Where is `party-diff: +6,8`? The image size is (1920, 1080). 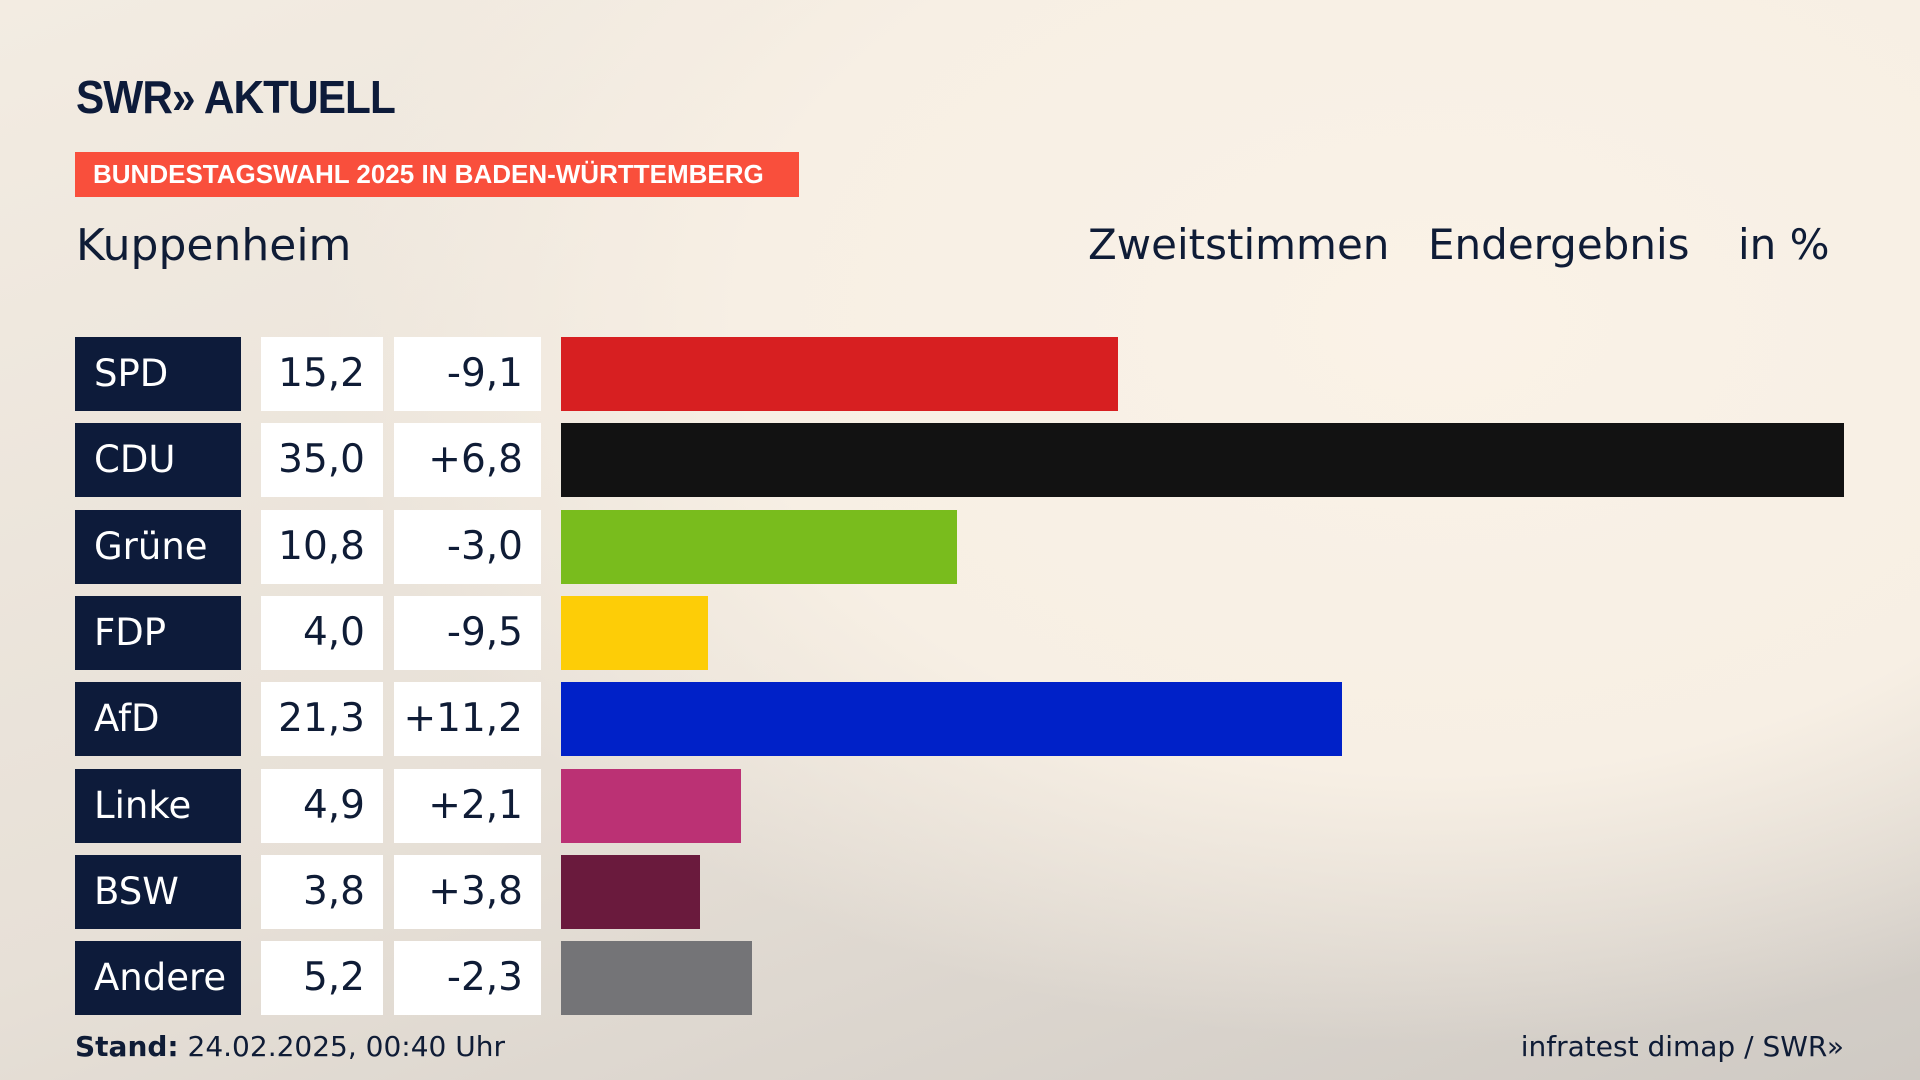
party-diff: +6,8 is located at coordinates (467, 460).